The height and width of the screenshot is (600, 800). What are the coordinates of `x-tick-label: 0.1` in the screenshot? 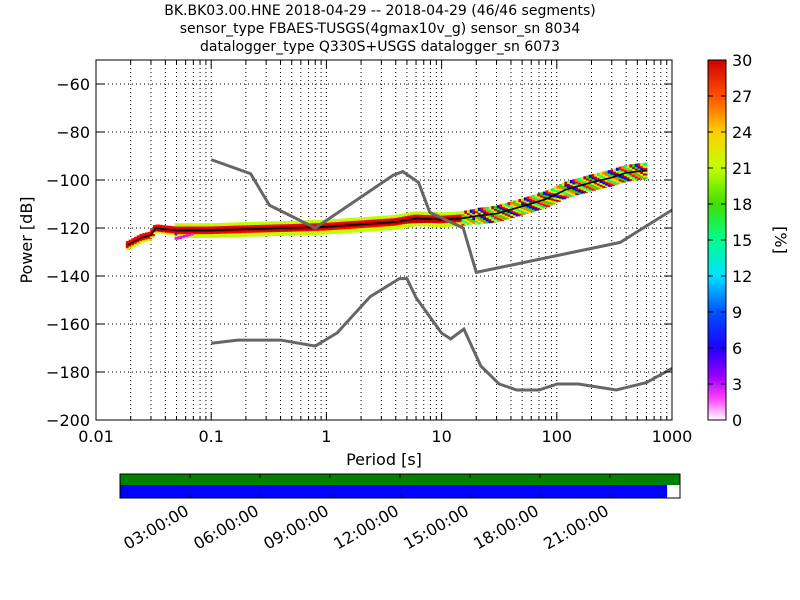 It's located at (210, 436).